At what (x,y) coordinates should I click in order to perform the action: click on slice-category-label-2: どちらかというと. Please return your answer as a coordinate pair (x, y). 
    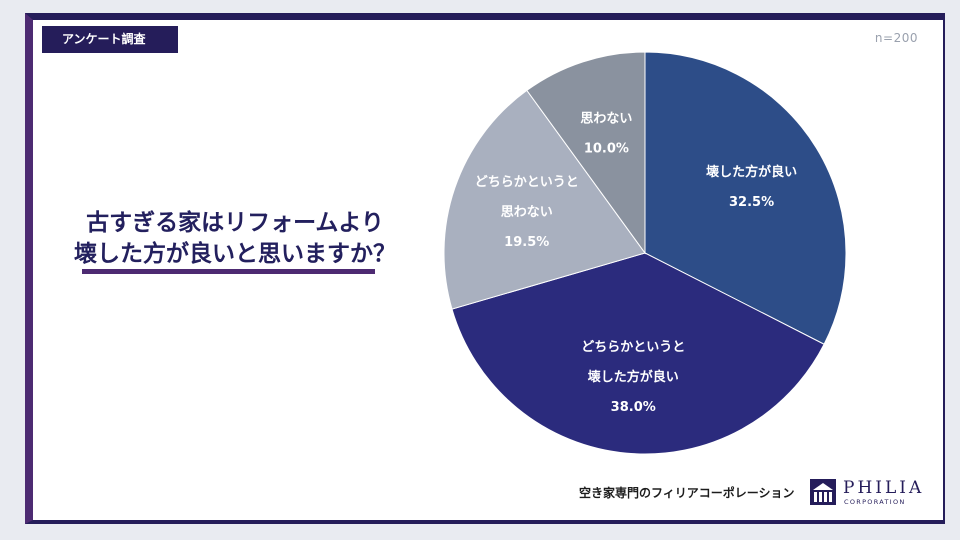
    Looking at the image, I should click on (633, 347).